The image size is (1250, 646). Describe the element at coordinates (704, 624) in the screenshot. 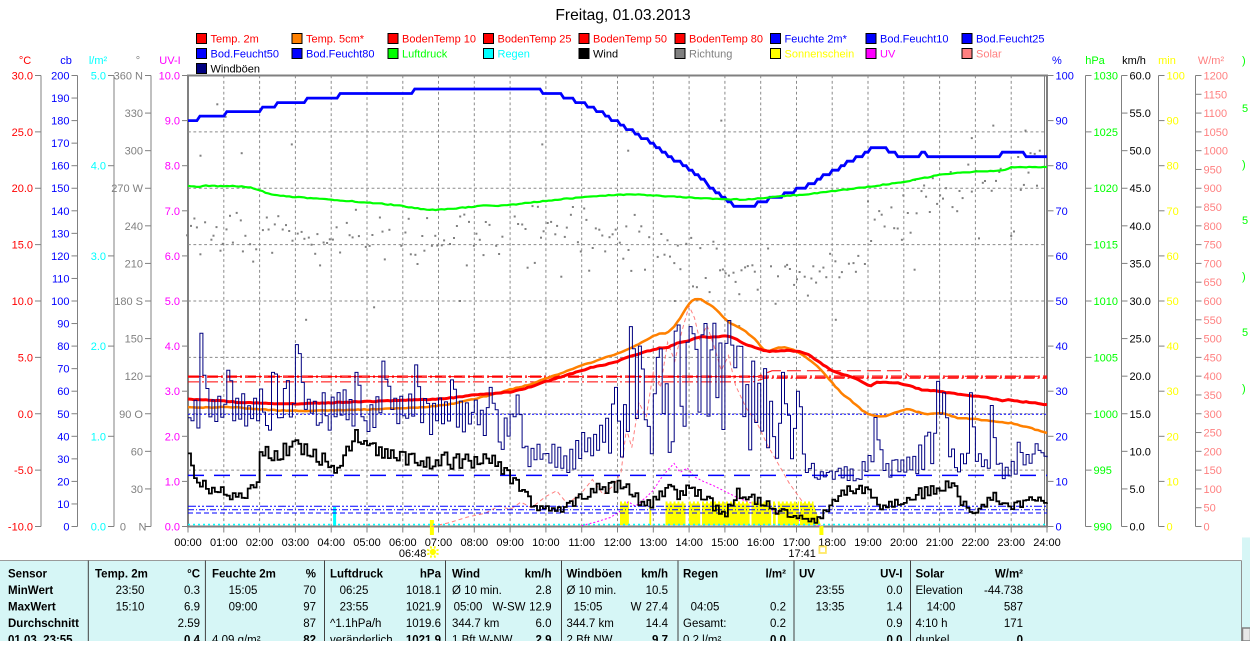

I see `svg-text: Gesamt:` at that location.